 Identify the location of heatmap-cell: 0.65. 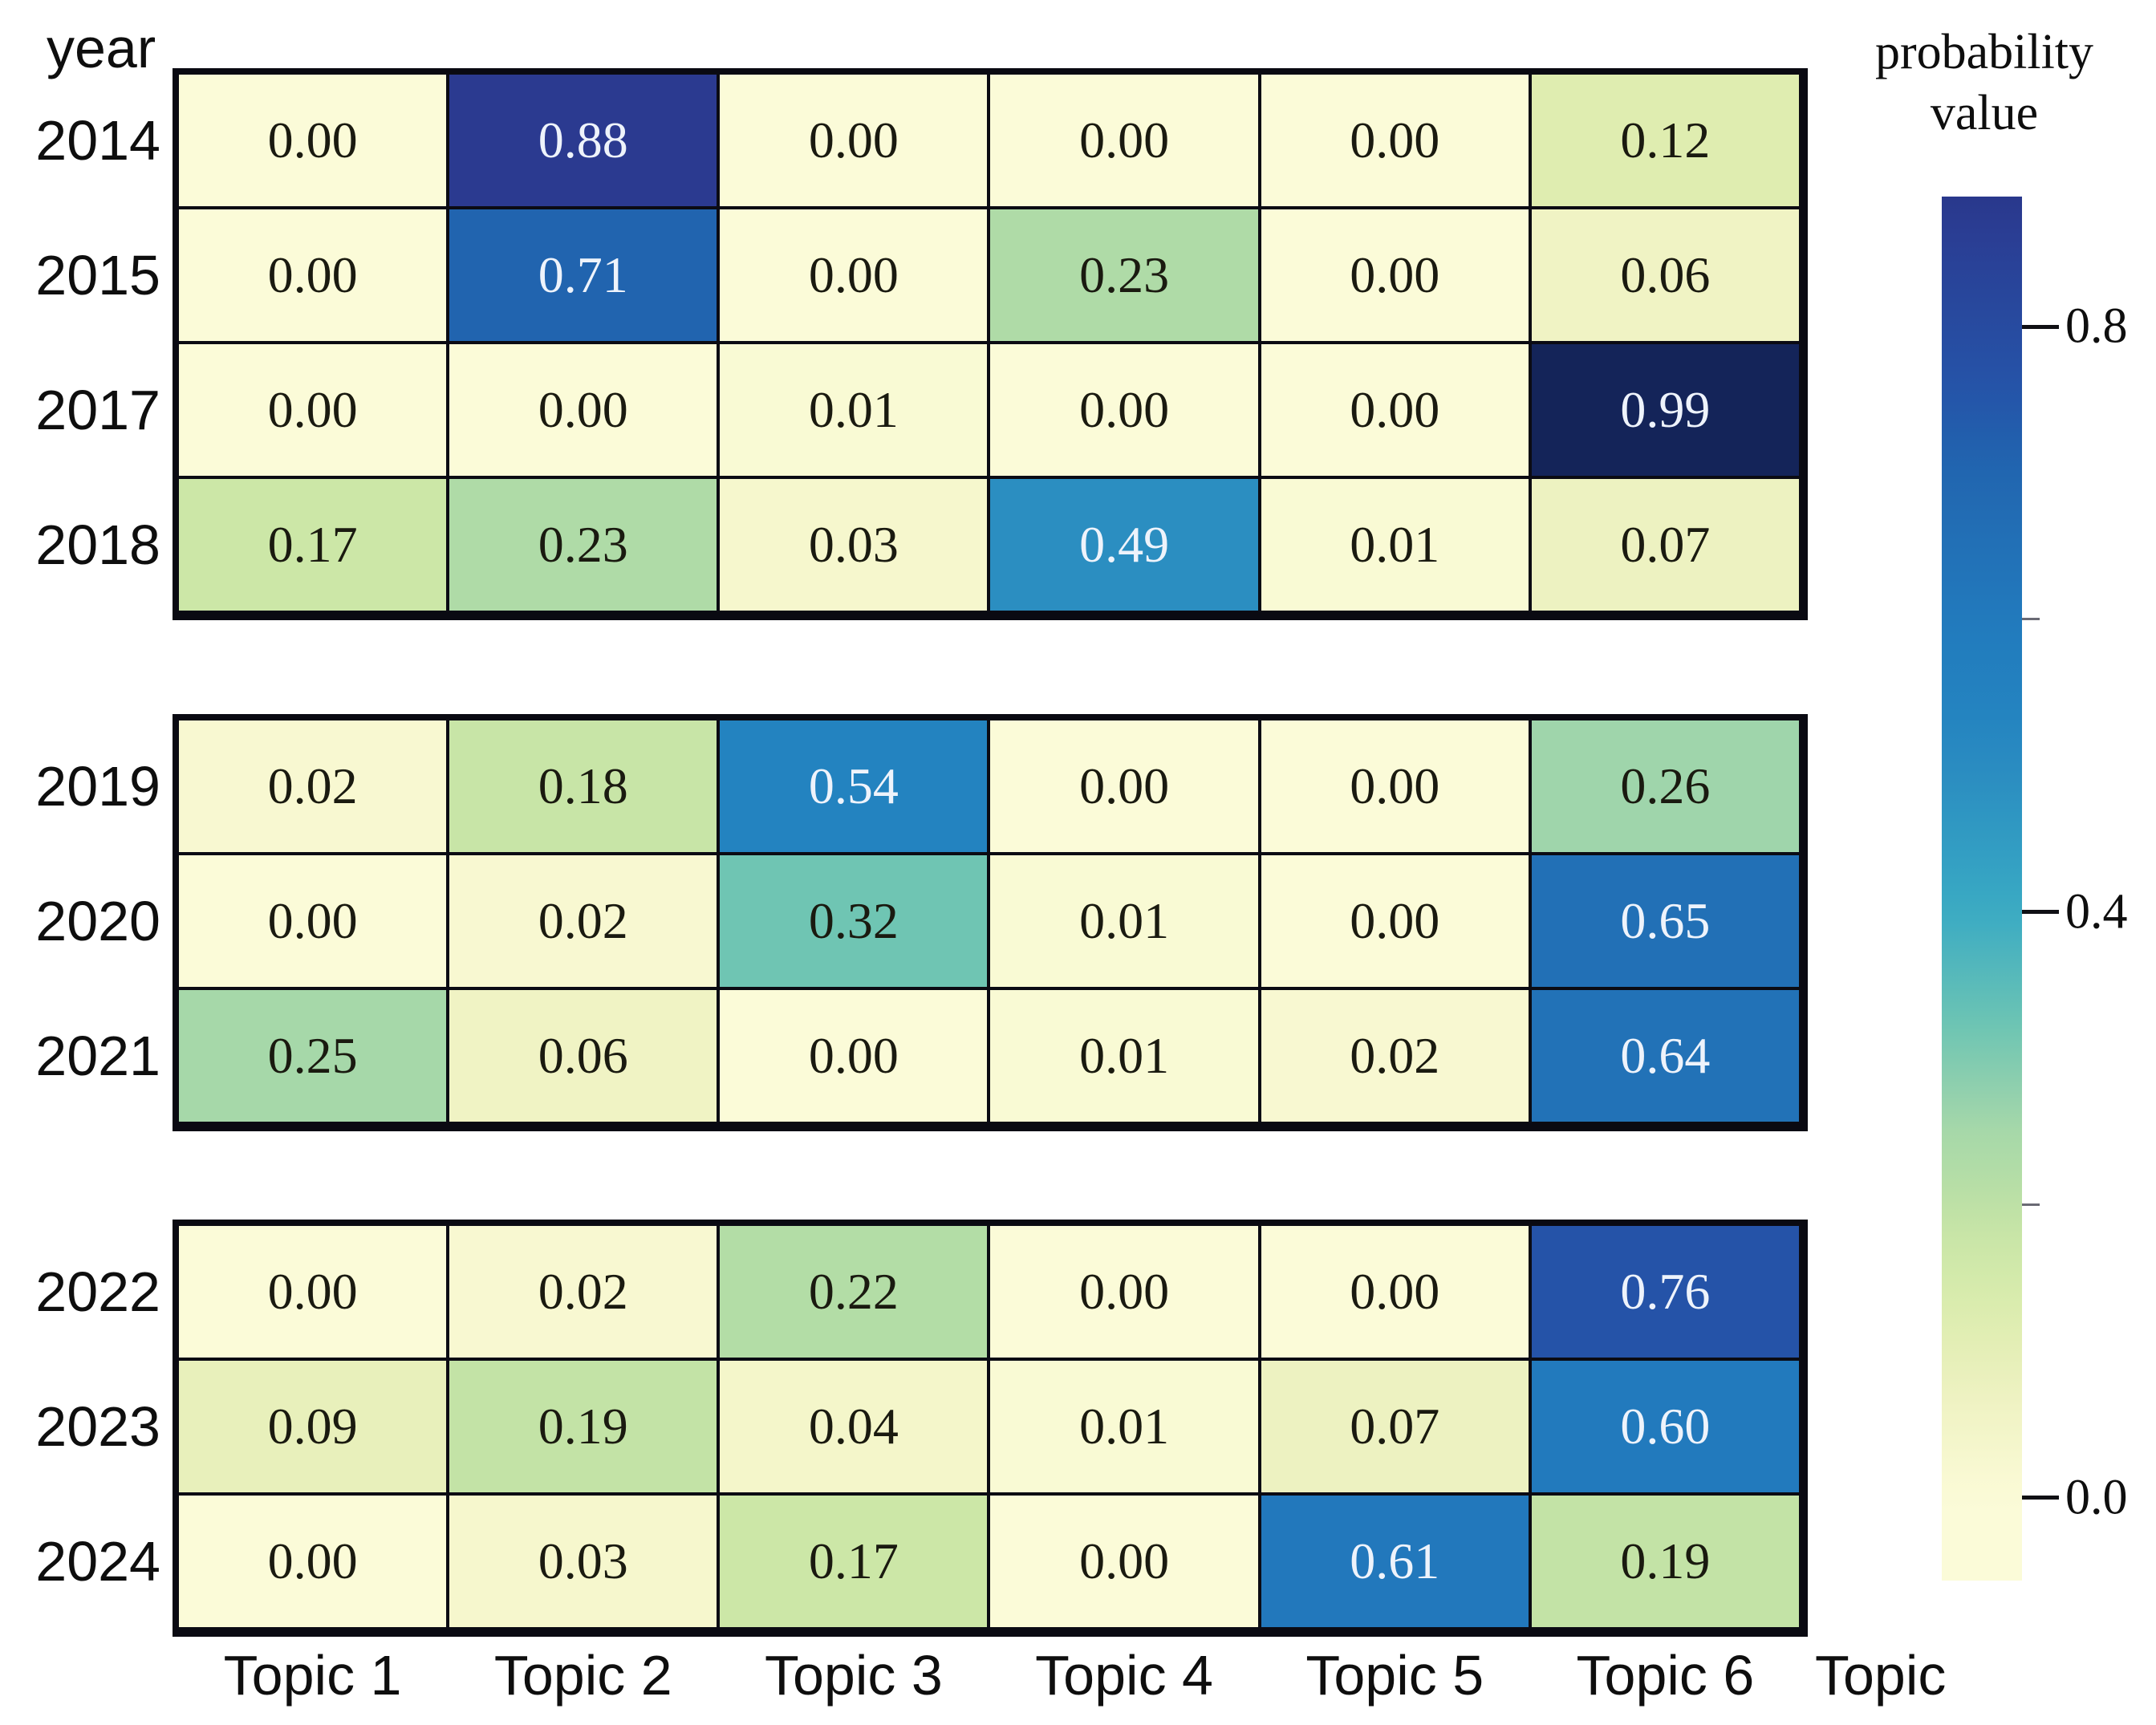
(1665, 921).